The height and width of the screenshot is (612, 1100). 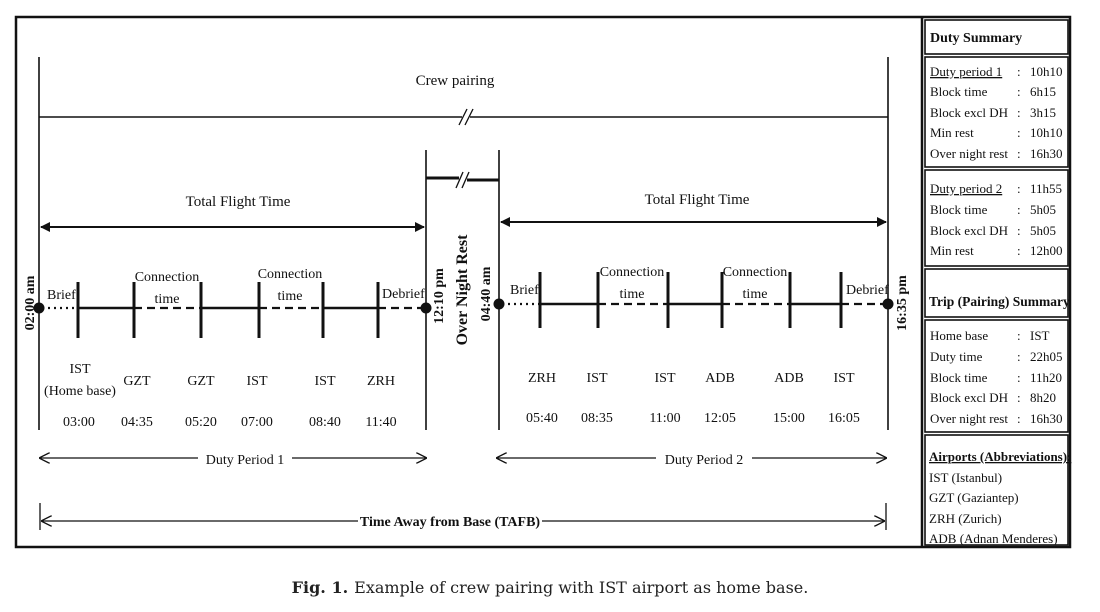 I want to click on summary-row-value: 3h15, so click(x=1043, y=112).